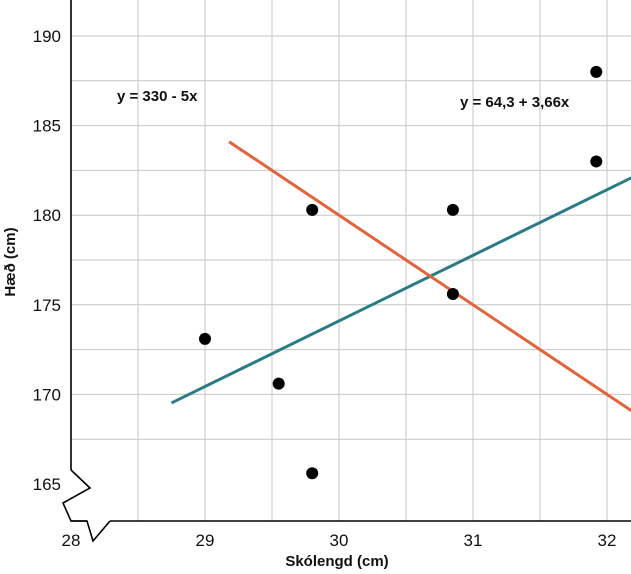 This screenshot has width=631, height=574. Describe the element at coordinates (157, 96) in the screenshot. I see `red-line-equation: y = 330 - 5x` at that location.